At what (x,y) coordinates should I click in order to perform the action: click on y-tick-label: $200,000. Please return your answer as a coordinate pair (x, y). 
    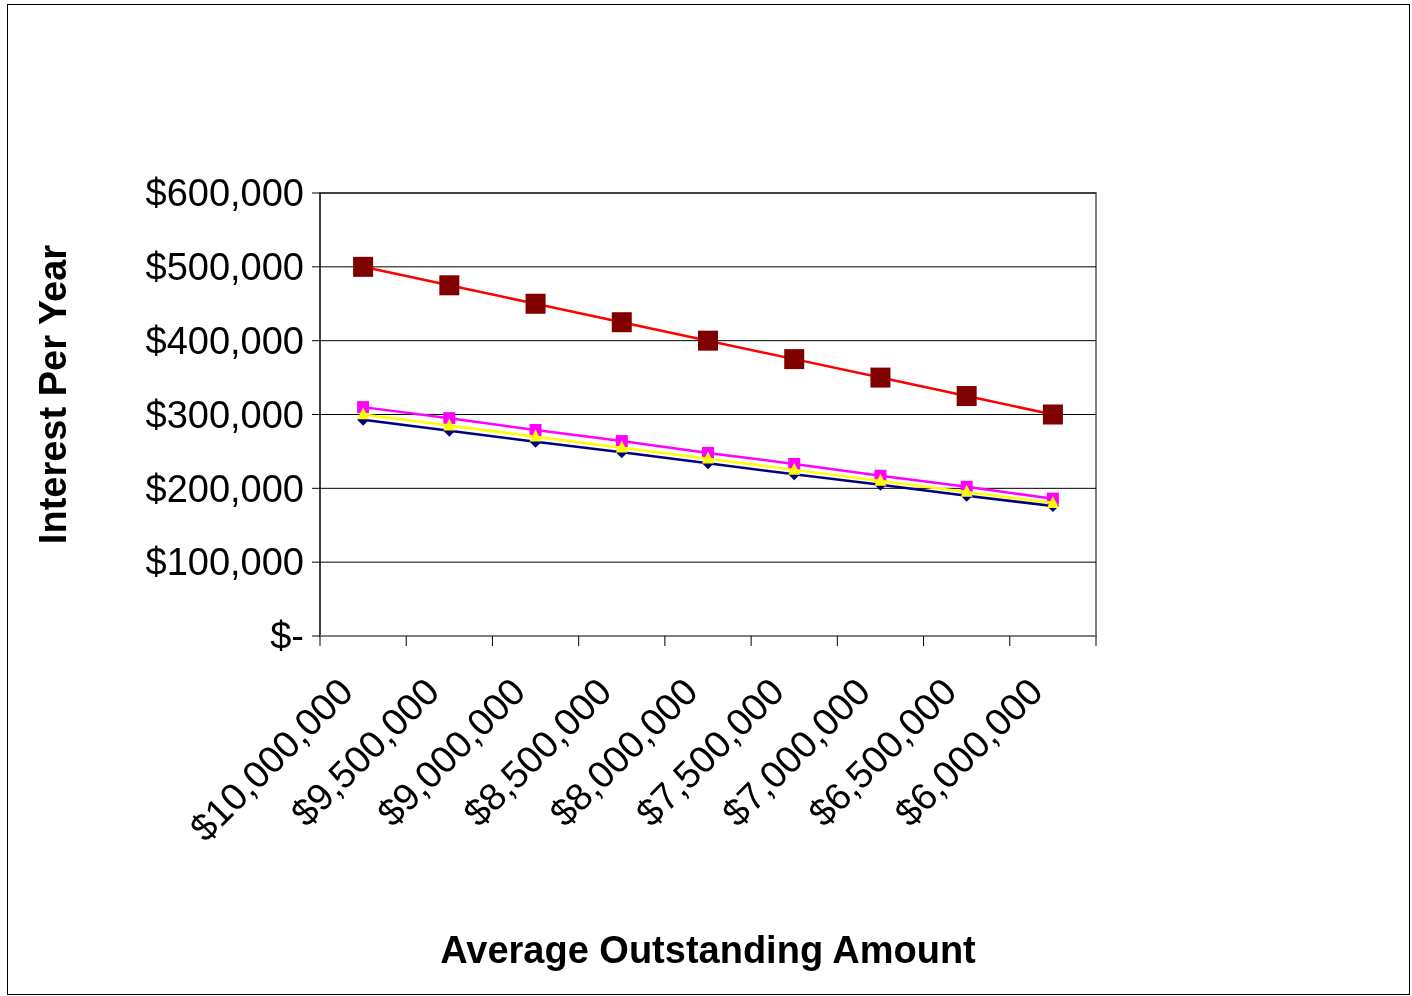
    Looking at the image, I should click on (224, 488).